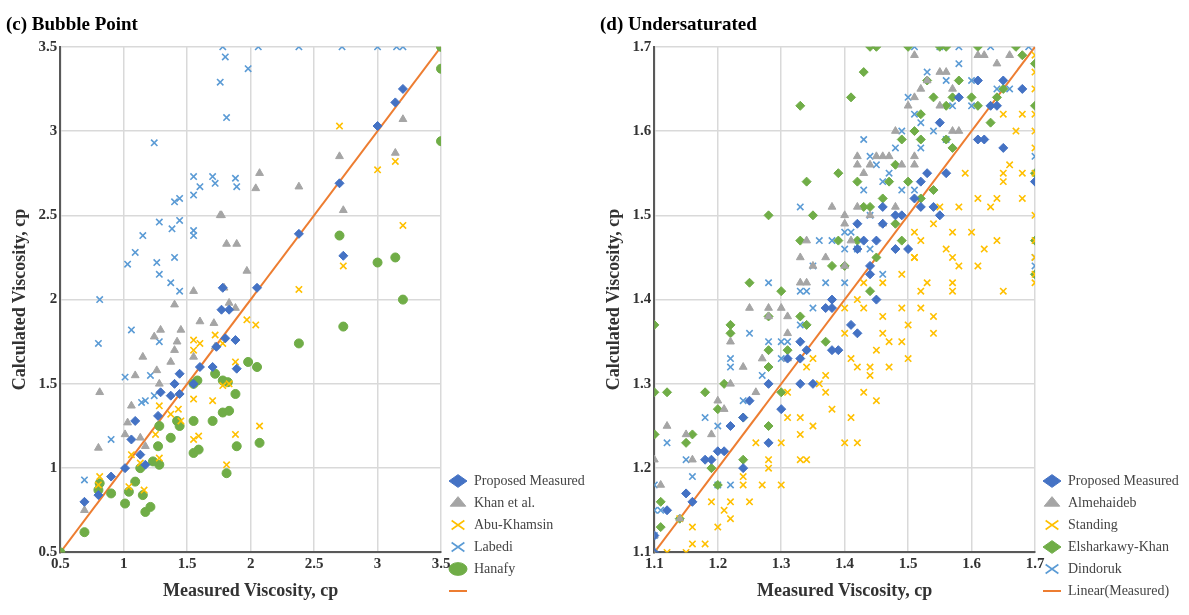 The image size is (1189, 615). What do you see at coordinates (642, 129) in the screenshot?
I see `y-tick-label: 1.6` at bounding box center [642, 129].